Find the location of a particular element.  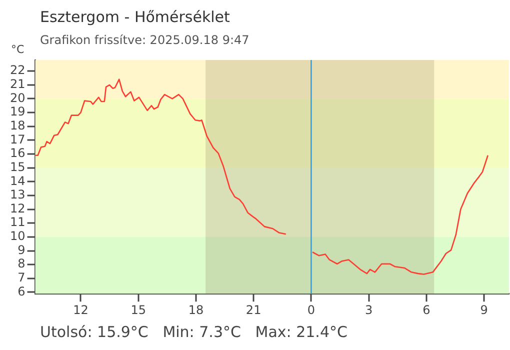

y-tick-label: 14 is located at coordinates (18, 181).